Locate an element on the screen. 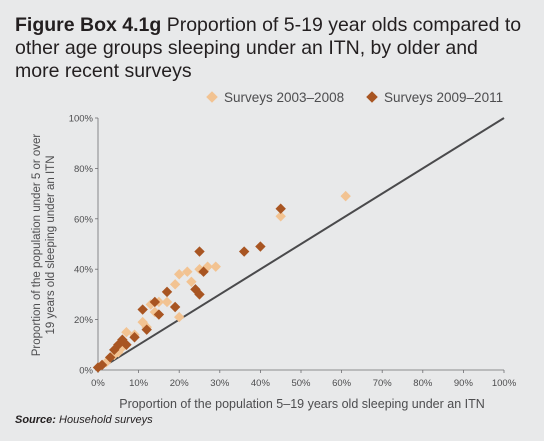  legend-marker-2003-2008 is located at coordinates (212, 97).